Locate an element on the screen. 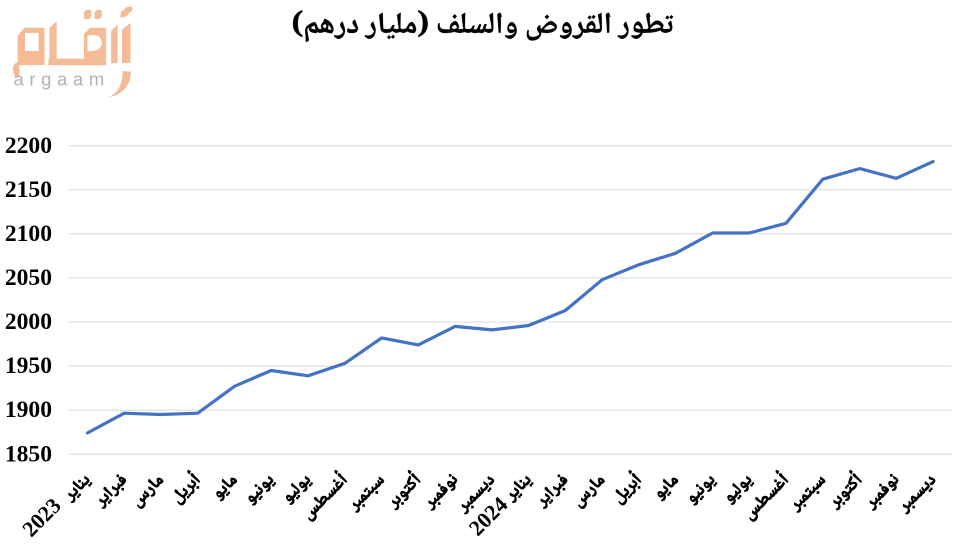  svg-text: argaam is located at coordinates (62, 79).